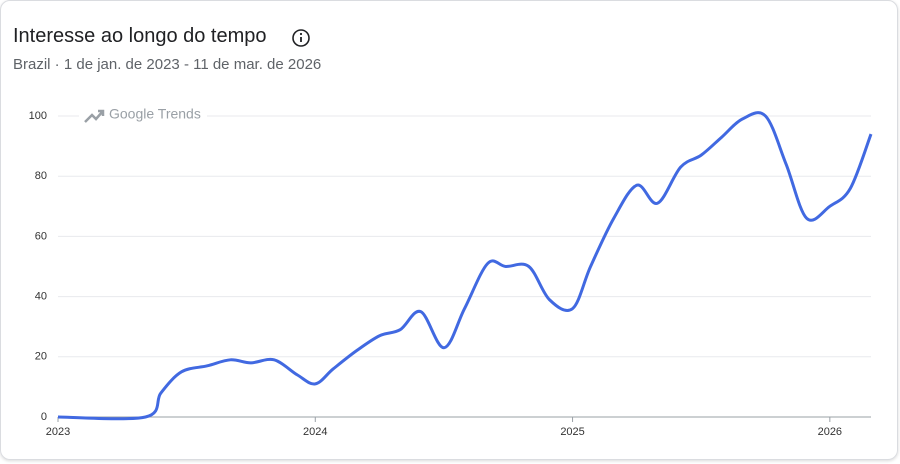 The height and width of the screenshot is (464, 900). I want to click on x-tick-label: 2026, so click(830, 432).